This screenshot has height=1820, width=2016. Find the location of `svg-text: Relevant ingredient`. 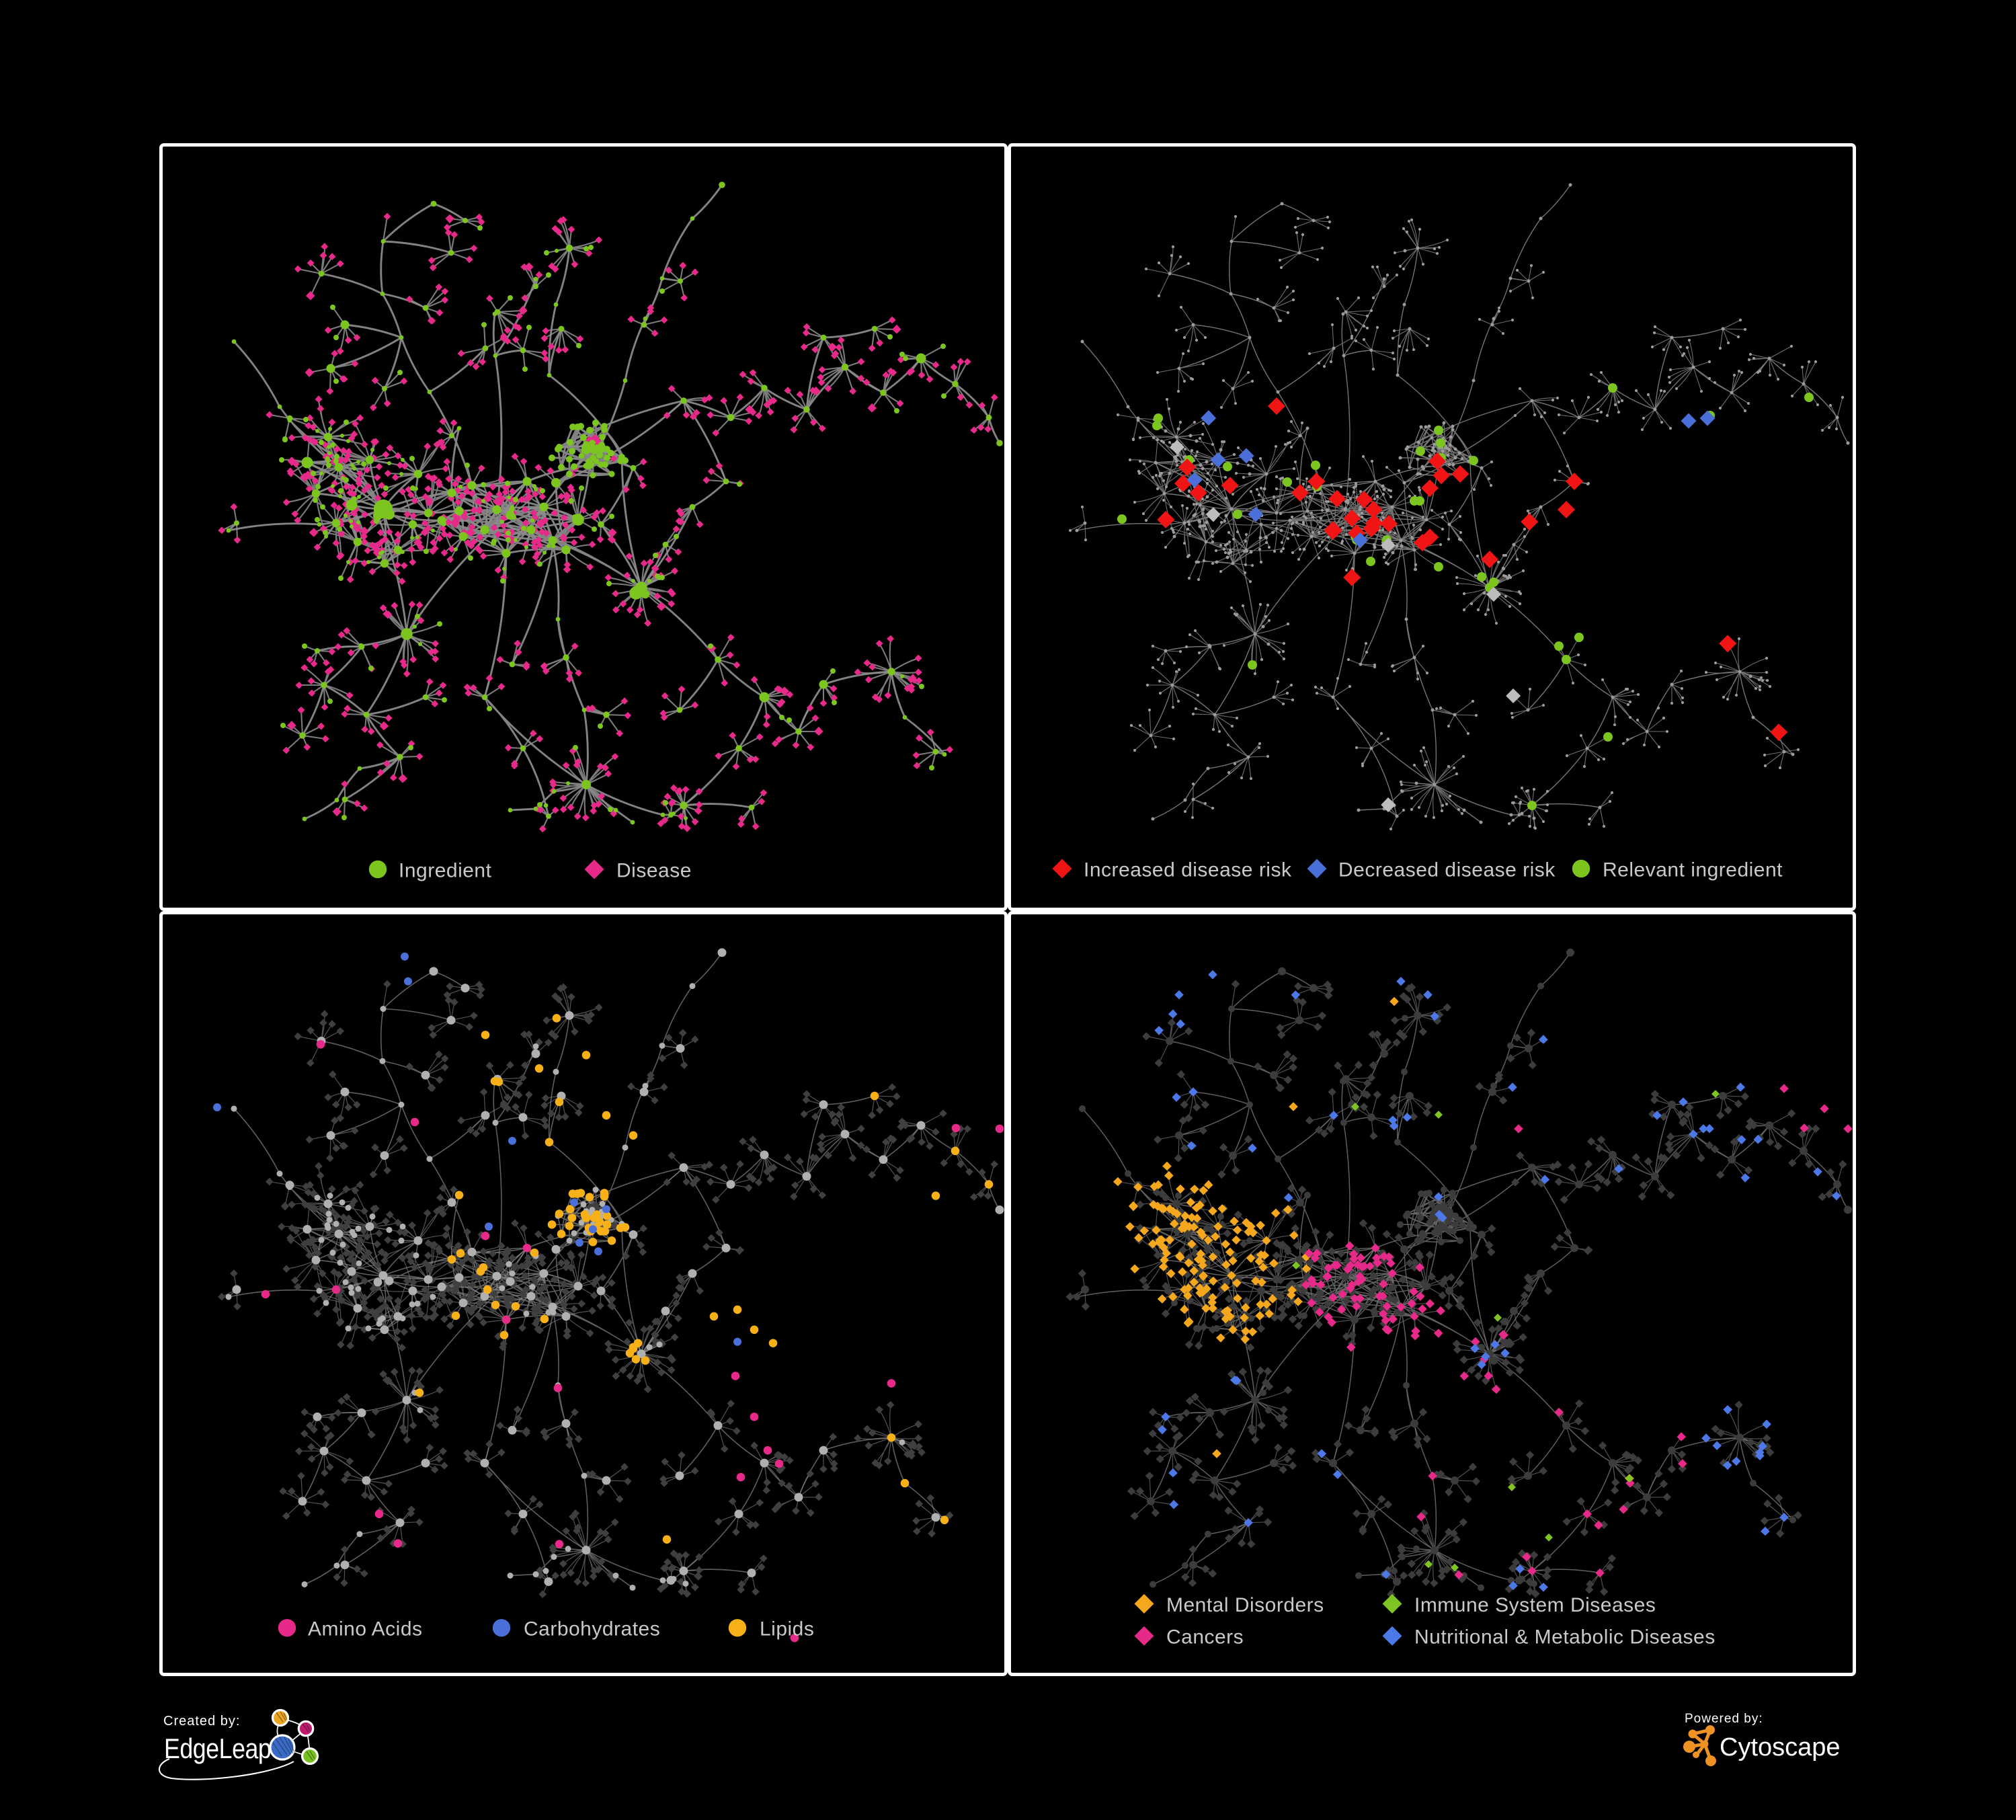

svg-text: Relevant ingredient is located at coordinates (1693, 870).